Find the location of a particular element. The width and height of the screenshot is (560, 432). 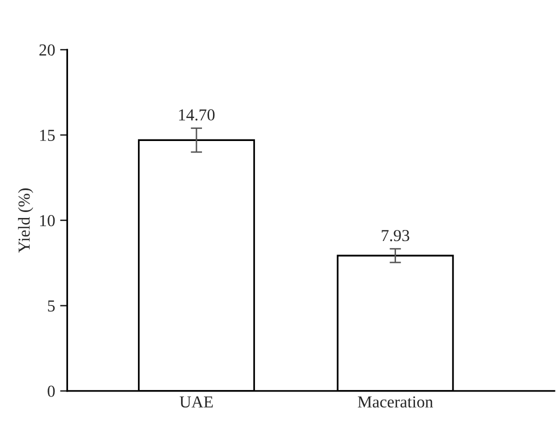

x-tick-label: UAE is located at coordinates (196, 402).